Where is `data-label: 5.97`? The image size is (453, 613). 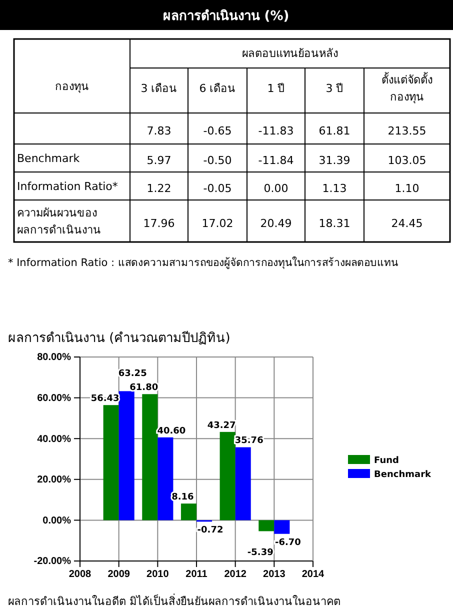 data-label: 5.97 is located at coordinates (159, 160).